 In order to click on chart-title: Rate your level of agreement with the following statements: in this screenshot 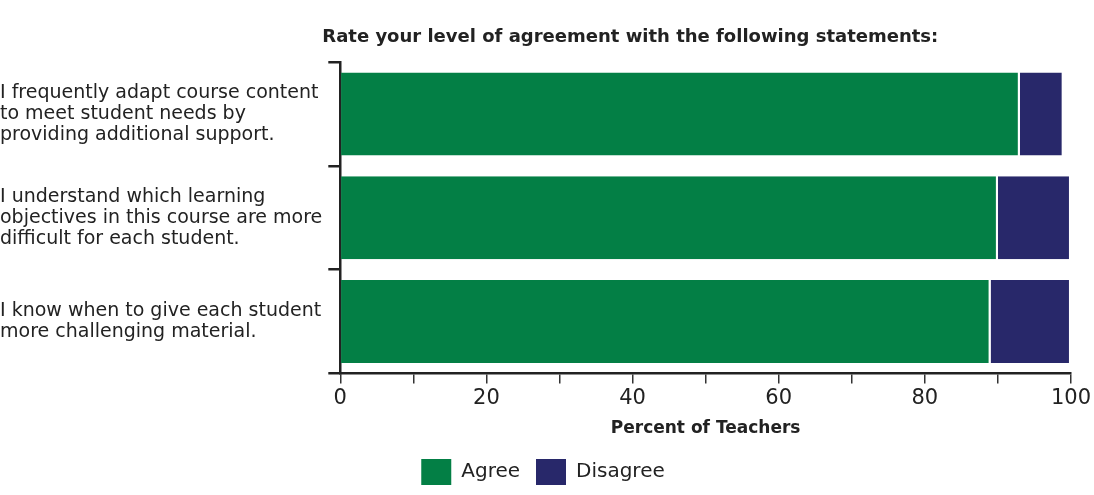, I will do `click(630, 35)`.